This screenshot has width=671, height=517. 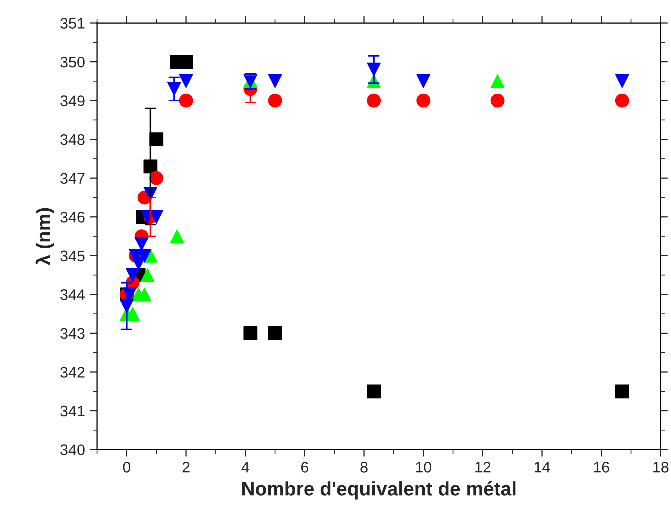 What do you see at coordinates (305, 467) in the screenshot?
I see `x-tick-label: 6` at bounding box center [305, 467].